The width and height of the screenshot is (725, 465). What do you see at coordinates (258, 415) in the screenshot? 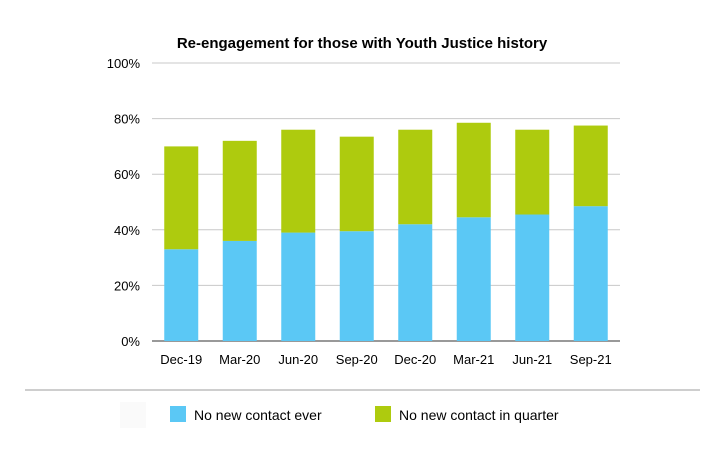
I see `legend-label-series-1: No new contact ever` at bounding box center [258, 415].